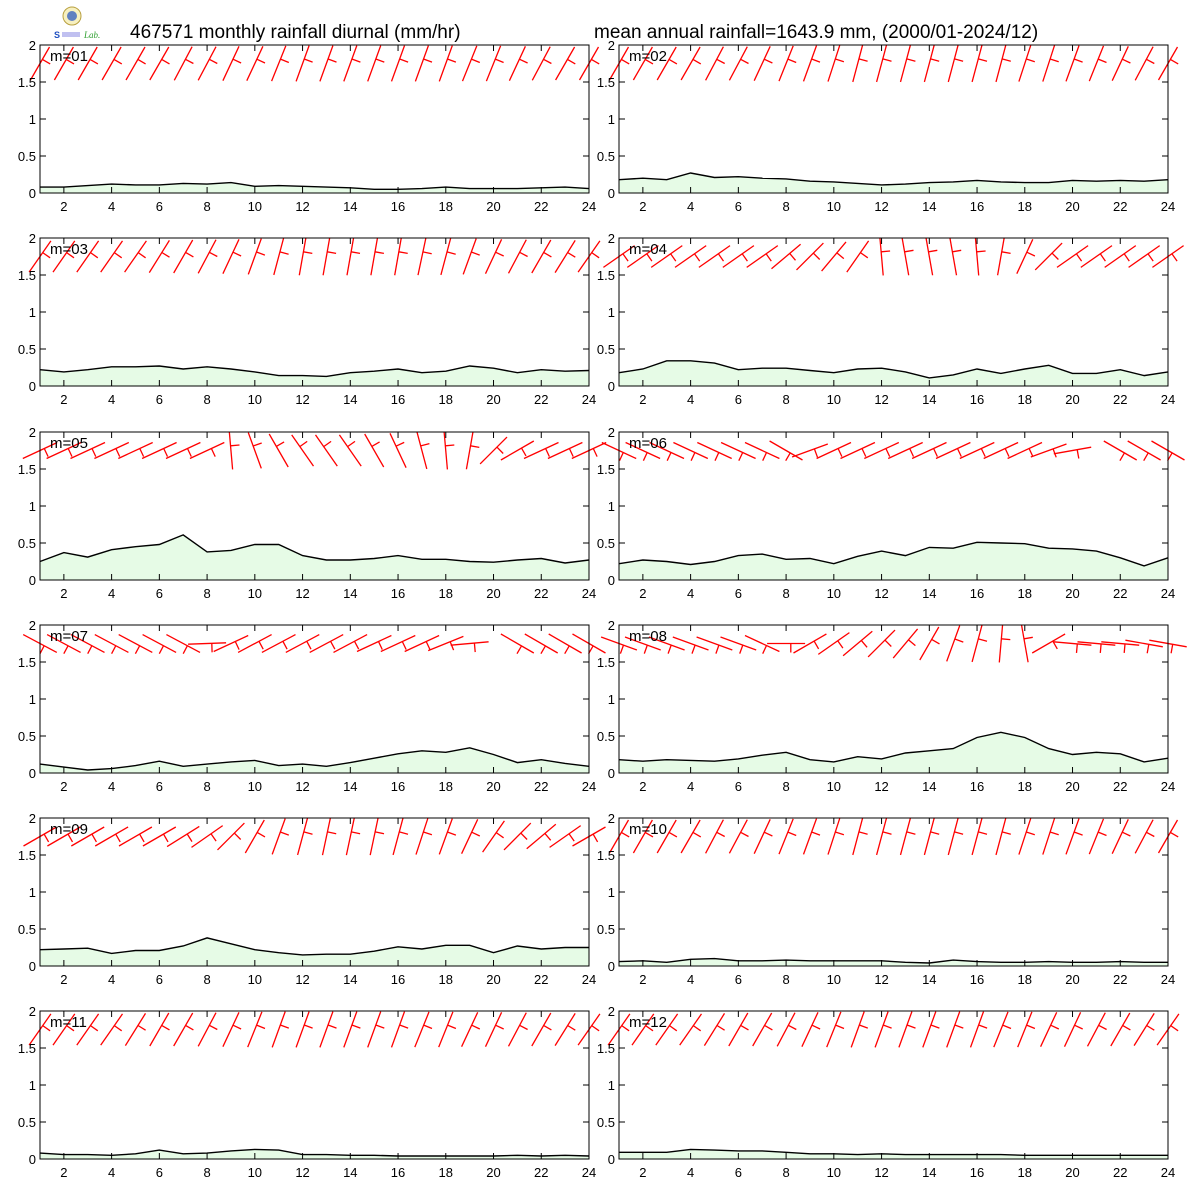 This screenshot has height=1200, width=1200. What do you see at coordinates (1072, 979) in the screenshot?
I see `x-tick-label: 20` at bounding box center [1072, 979].